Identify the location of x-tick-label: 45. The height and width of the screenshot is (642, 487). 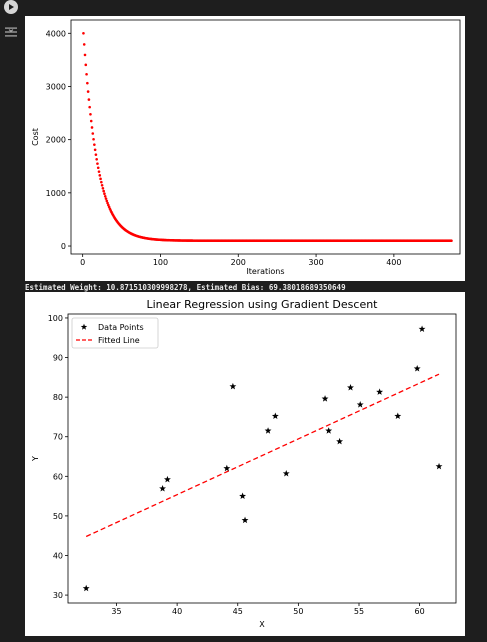
(238, 611).